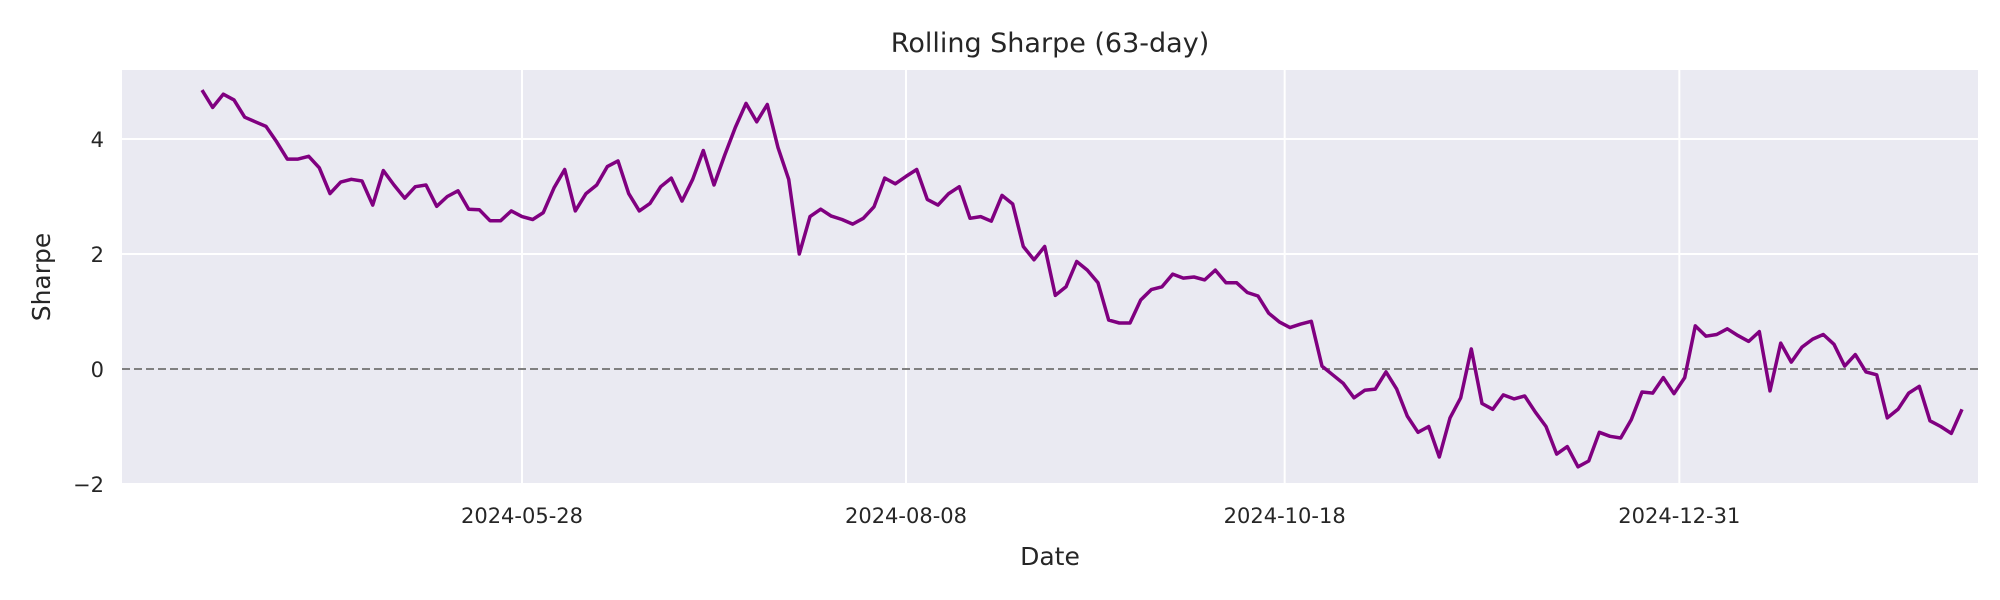 The width and height of the screenshot is (2000, 600). I want to click on y-tick-label: 2, so click(97, 255).